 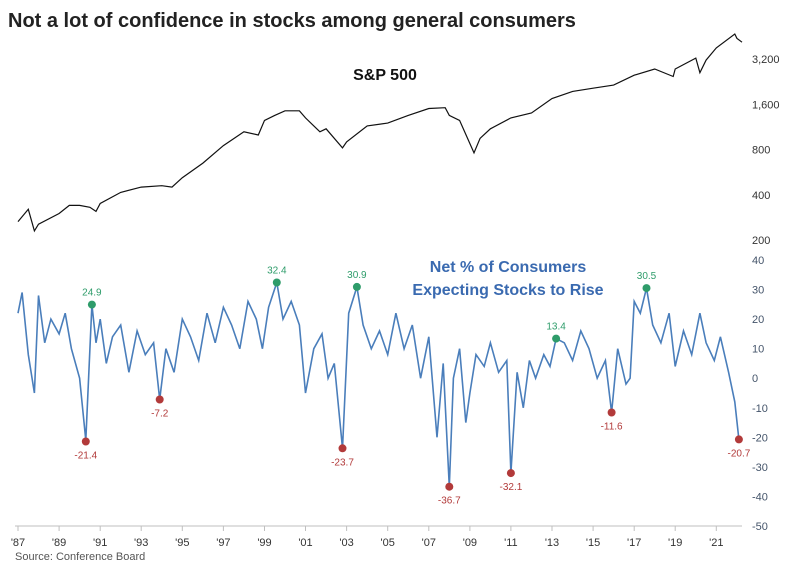 I want to click on x-tick-label: '19, so click(x=675, y=543).